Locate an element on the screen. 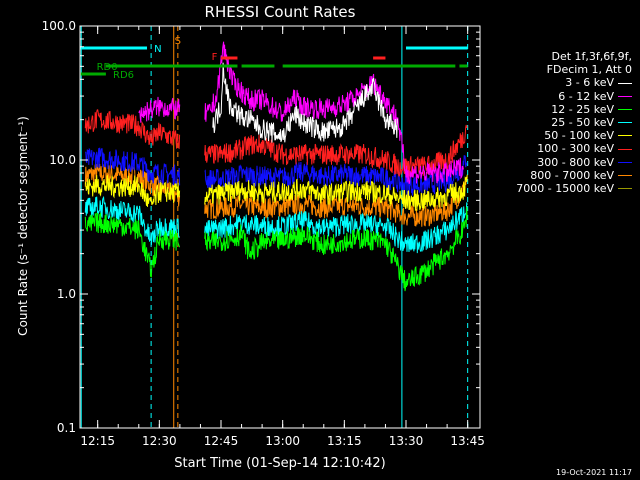 Image resolution: width=640 pixels, height=480 pixels. x-tick-label: 12:30 is located at coordinates (159, 441).